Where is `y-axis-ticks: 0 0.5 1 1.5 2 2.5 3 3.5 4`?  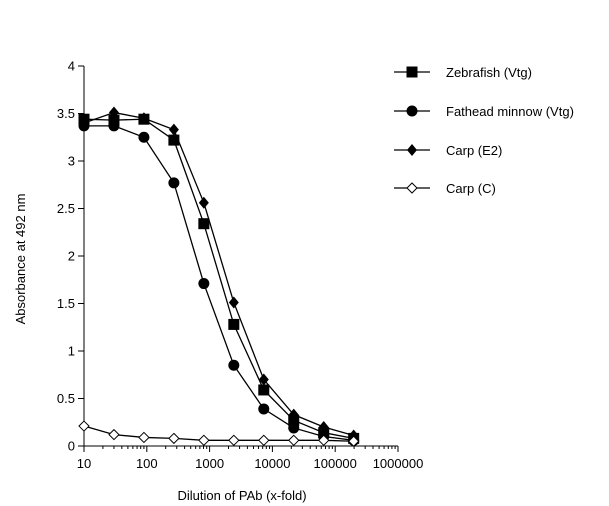 y-axis-ticks: 0 0.5 1 1.5 2 2.5 3 3.5 4 is located at coordinates (70, 256).